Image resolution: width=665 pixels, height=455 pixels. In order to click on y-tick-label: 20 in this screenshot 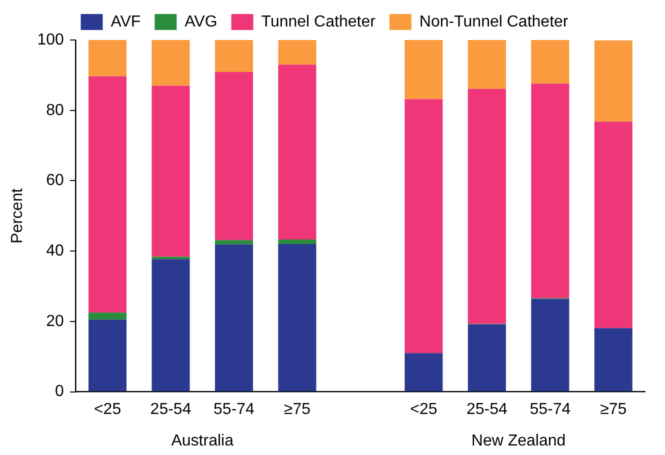, I will do `click(55, 321)`.